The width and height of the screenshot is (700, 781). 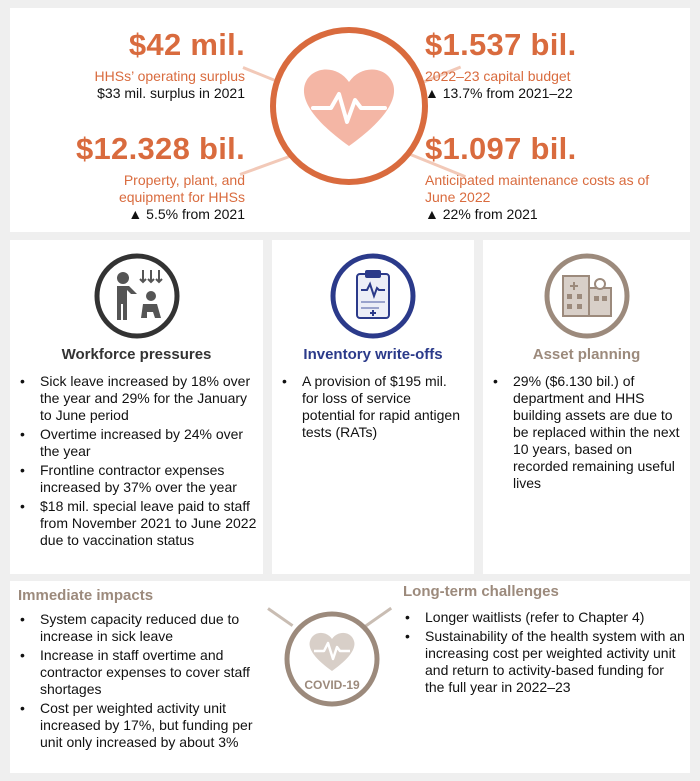 I want to click on stat-label: HHSs’ operating surplus, so click(x=169, y=76).